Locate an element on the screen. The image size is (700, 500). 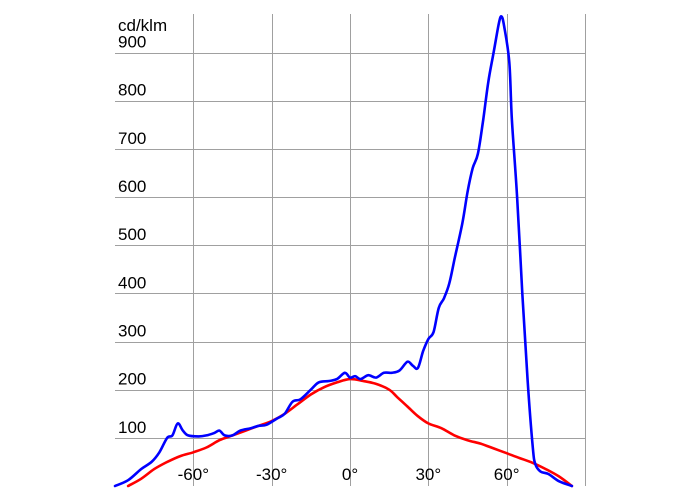
y-tick-labels: 100 200 300 400 500 600 700 800 900 is located at coordinates (132, 235).